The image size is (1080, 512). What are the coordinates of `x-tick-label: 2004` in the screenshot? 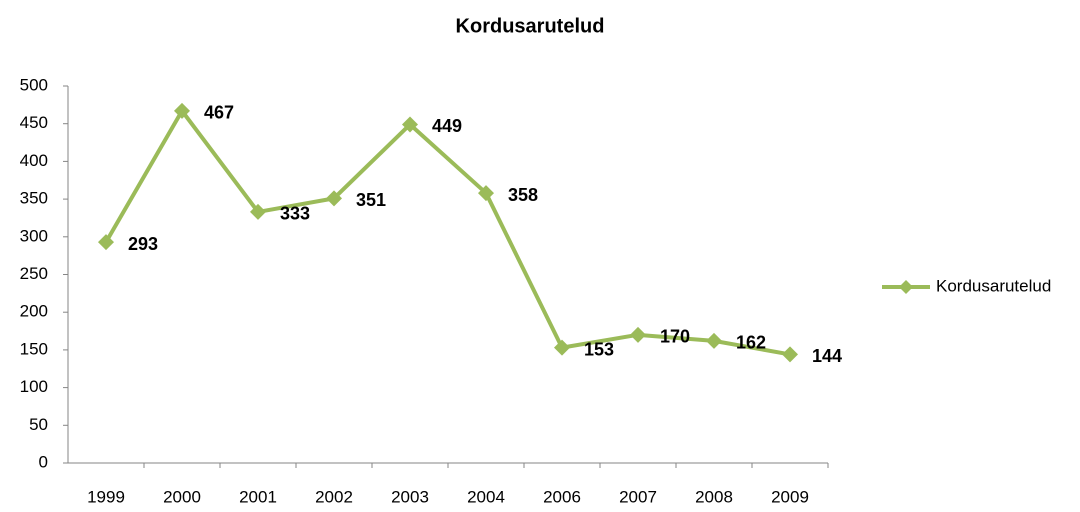 It's located at (486, 496).